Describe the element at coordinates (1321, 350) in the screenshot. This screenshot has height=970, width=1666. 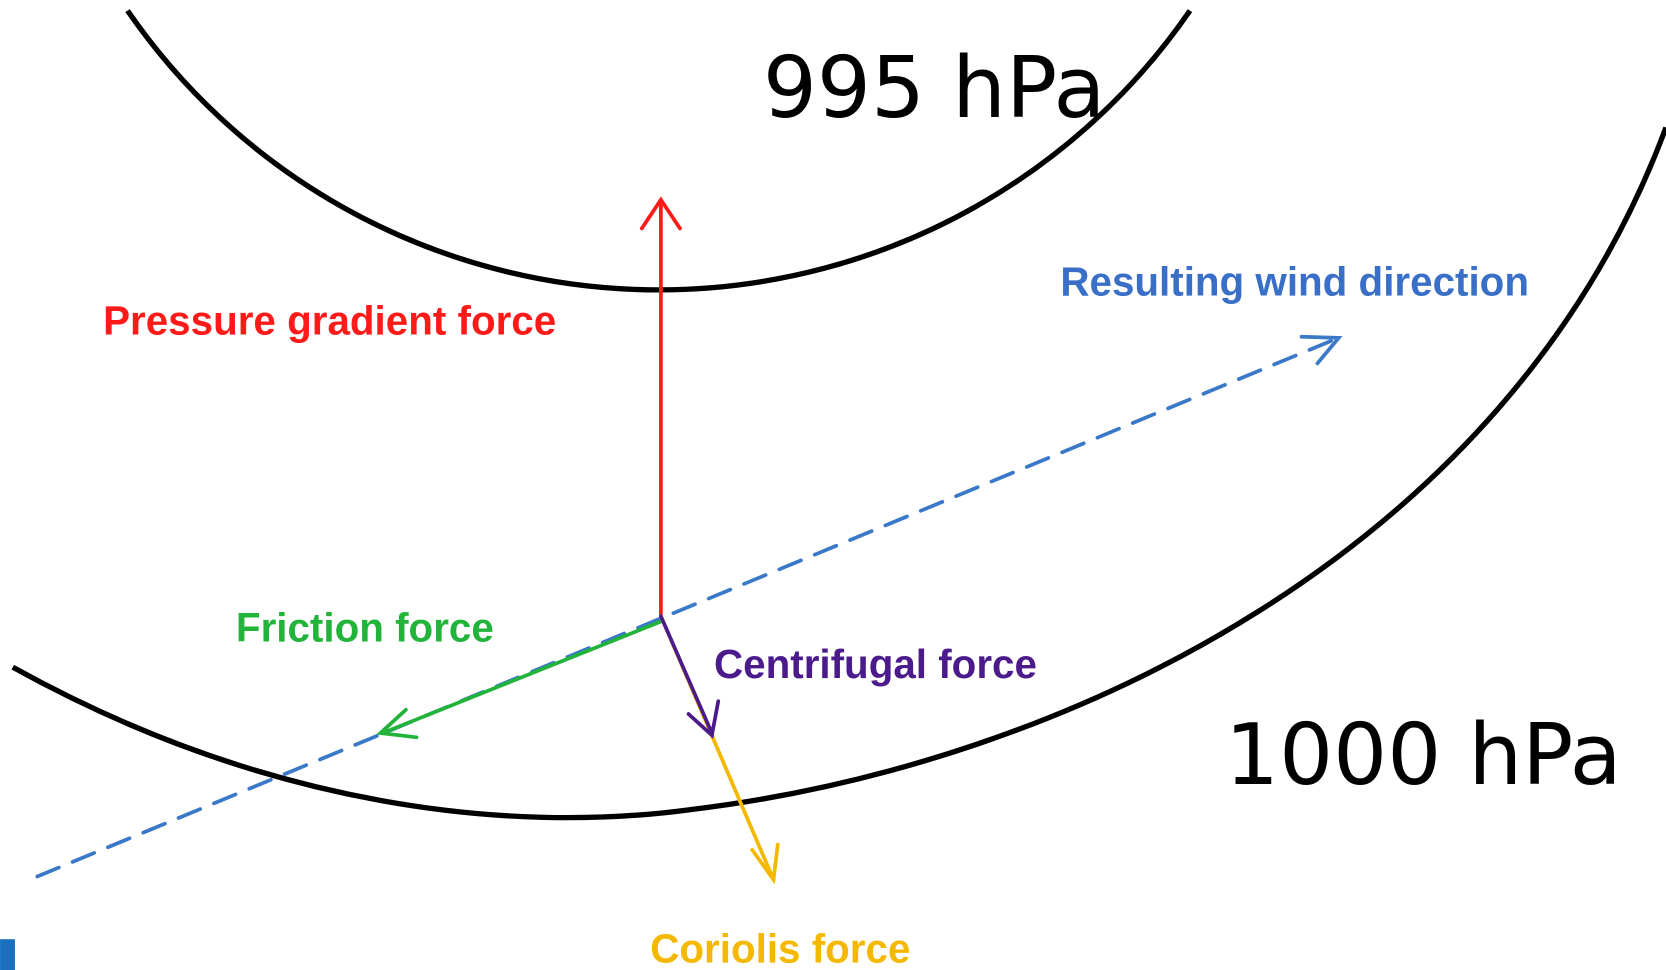
I see `wind-arrowhead` at that location.